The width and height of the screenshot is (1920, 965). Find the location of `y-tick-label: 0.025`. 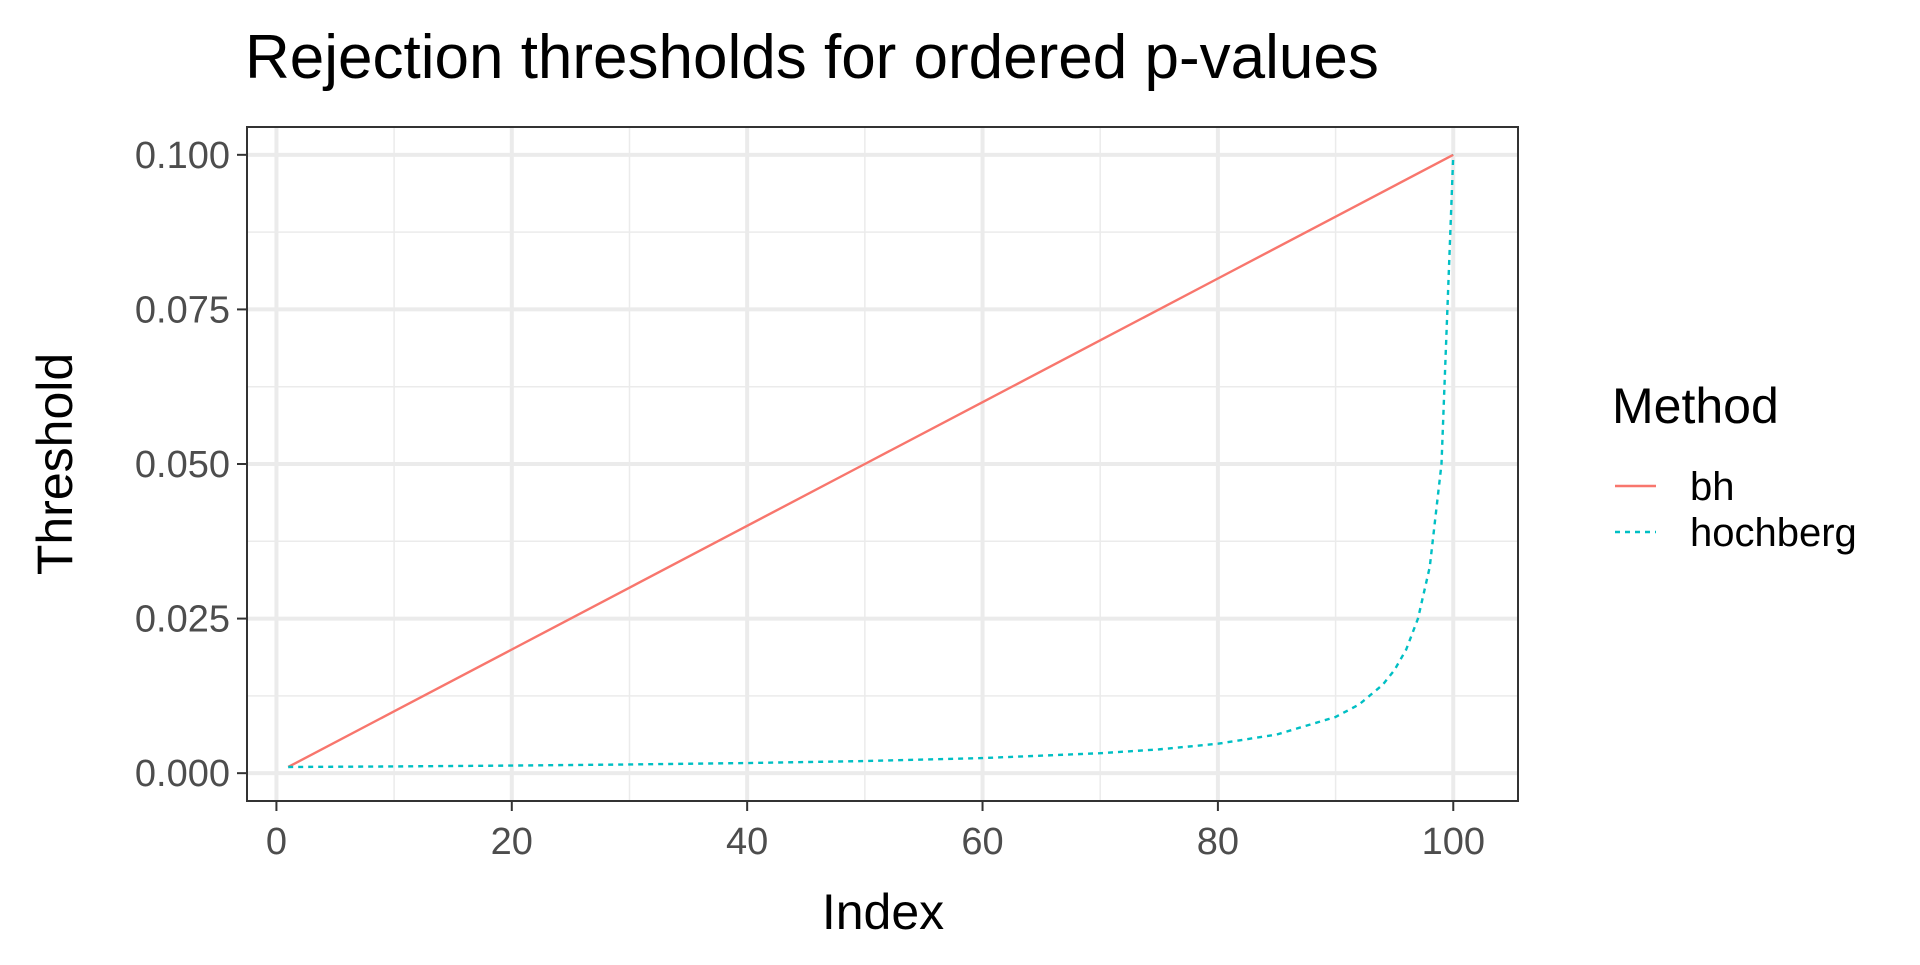

y-tick-label: 0.025 is located at coordinates (182, 620).